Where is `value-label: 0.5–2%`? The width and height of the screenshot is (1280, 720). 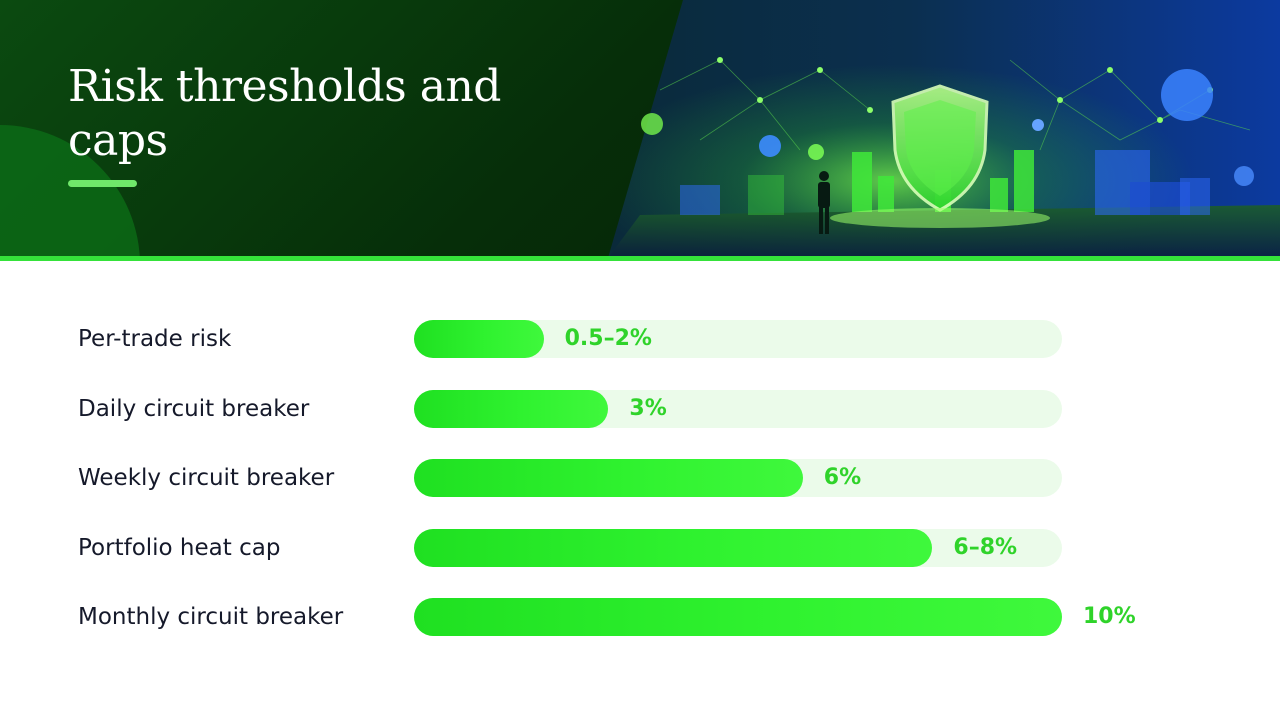
value-label: 0.5–2% is located at coordinates (608, 338).